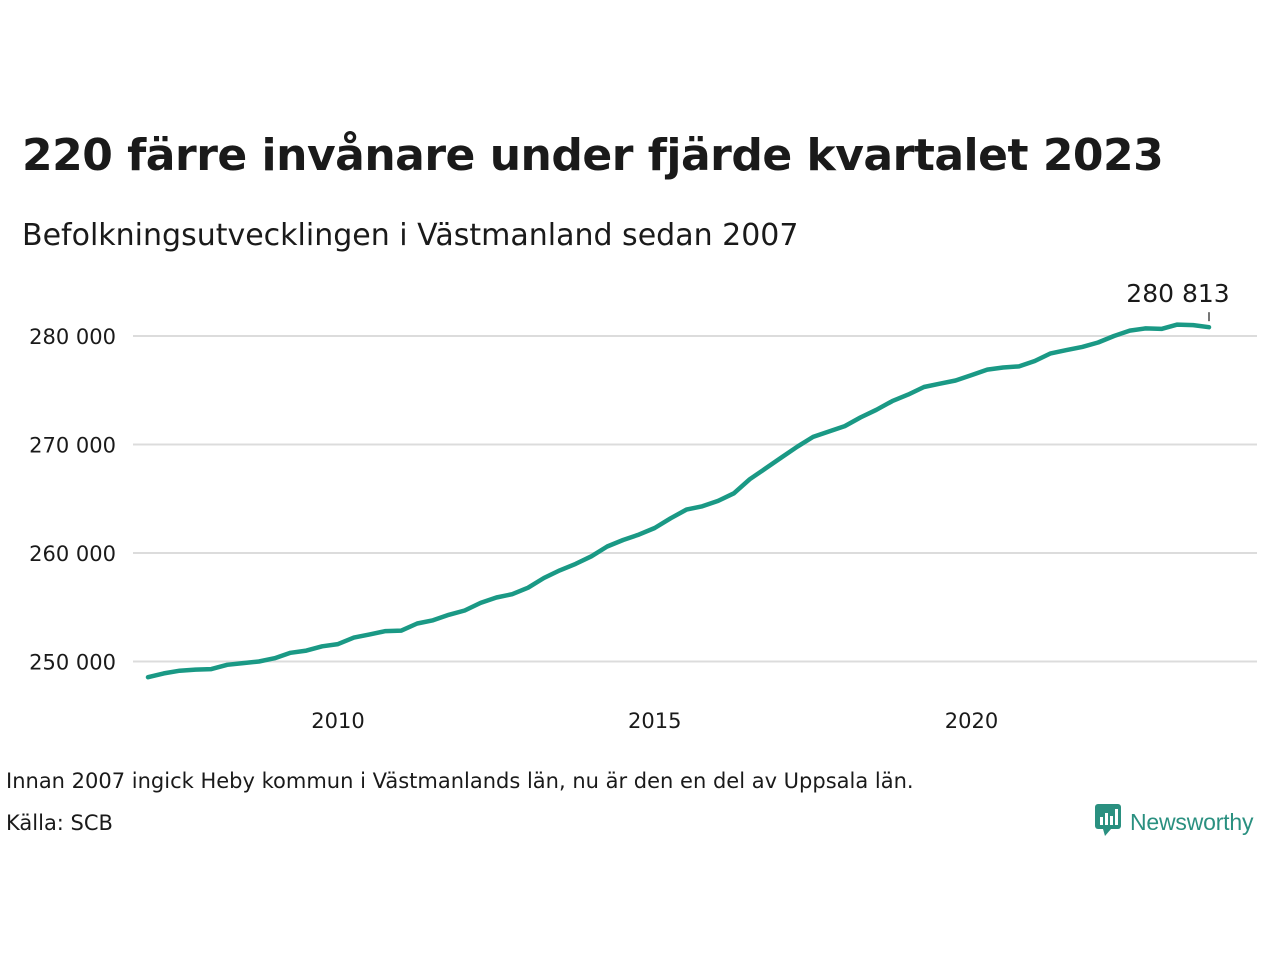 Image resolution: width=1280 pixels, height=960 pixels. Describe the element at coordinates (1192, 821) in the screenshot. I see `brand-name: Newsworthy` at that location.